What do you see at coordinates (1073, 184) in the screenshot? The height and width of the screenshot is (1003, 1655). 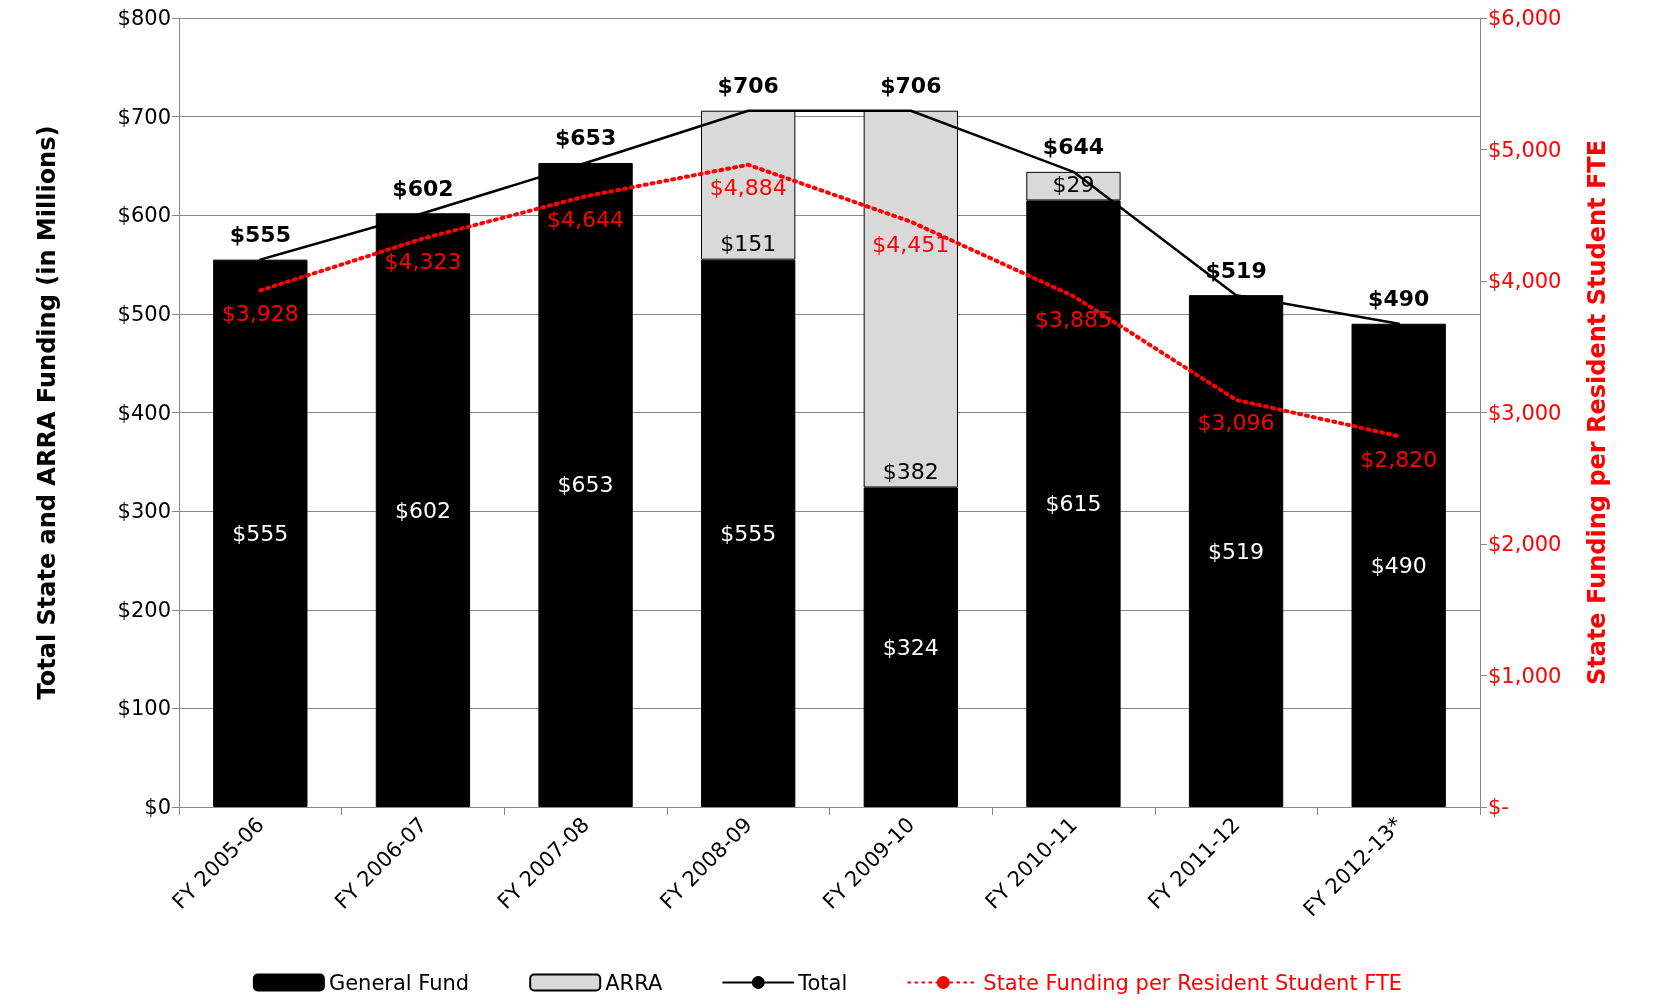 I see `data-label: $29` at bounding box center [1073, 184].